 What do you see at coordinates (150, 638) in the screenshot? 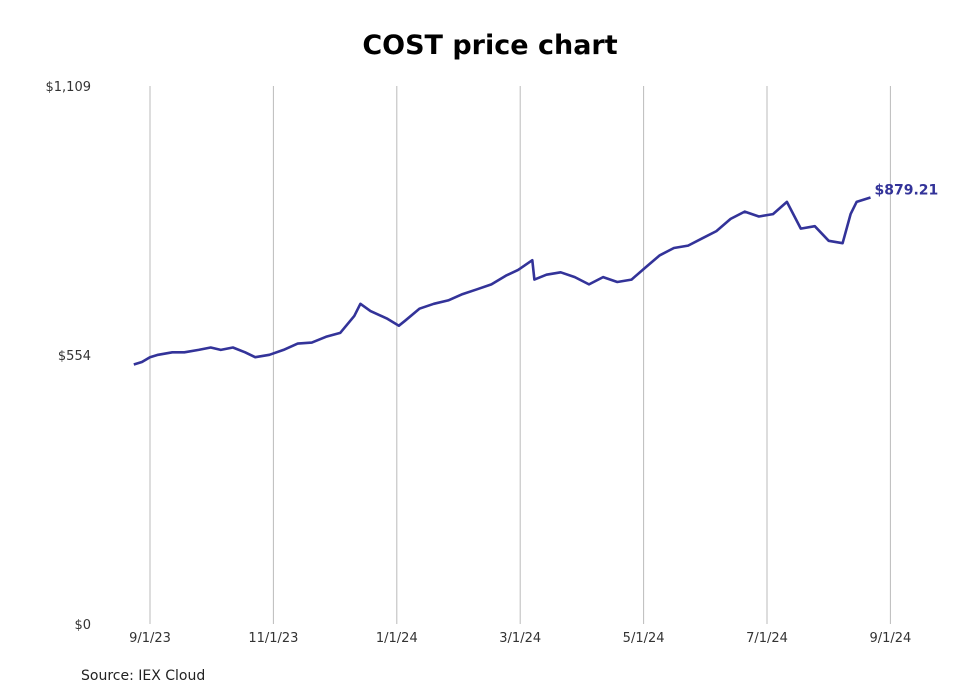
I see `x-tick-label: 9/1/23` at bounding box center [150, 638].